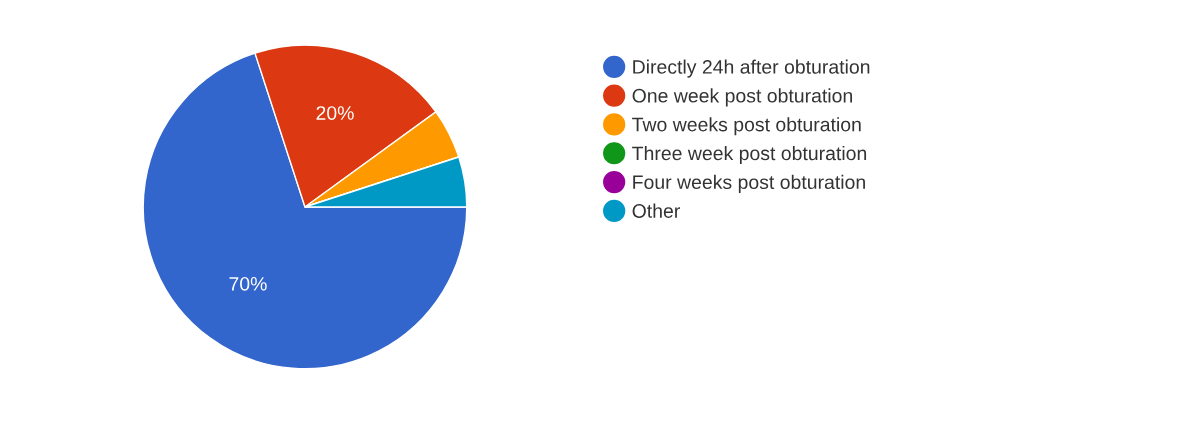 The width and height of the screenshot is (1179, 425). I want to click on legend-label: Two weeks post obturation, so click(746, 126).